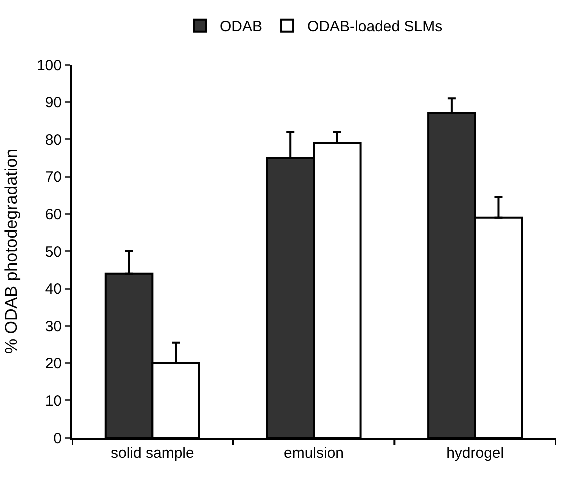  What do you see at coordinates (49, 65) in the screenshot?
I see `y-tick-label: 100` at bounding box center [49, 65].